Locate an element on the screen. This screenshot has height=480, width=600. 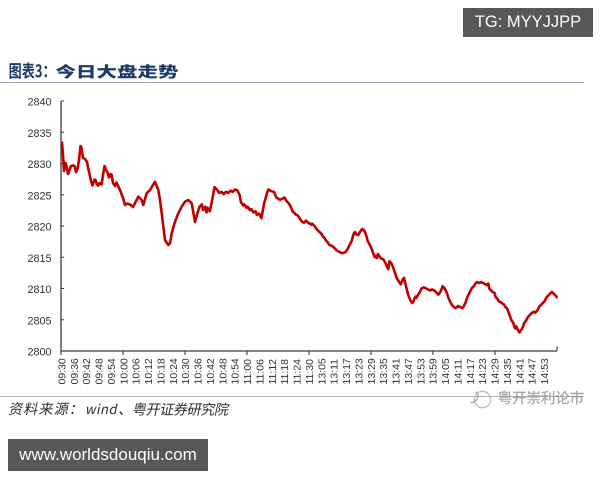
svg-text: 2820 is located at coordinates (39, 228).